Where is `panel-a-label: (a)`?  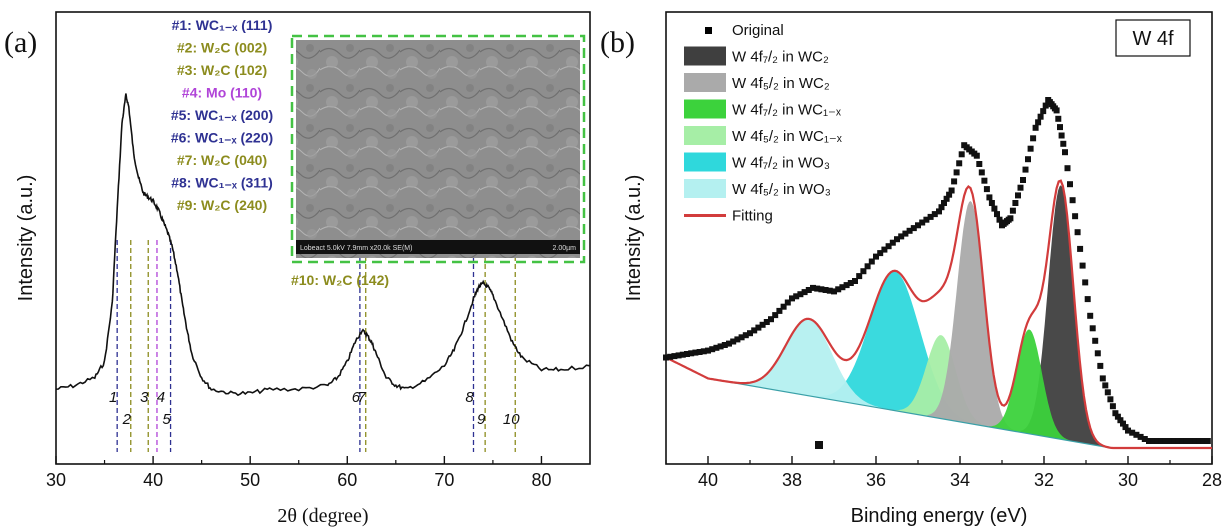 panel-a-label: (a) is located at coordinates (20, 42).